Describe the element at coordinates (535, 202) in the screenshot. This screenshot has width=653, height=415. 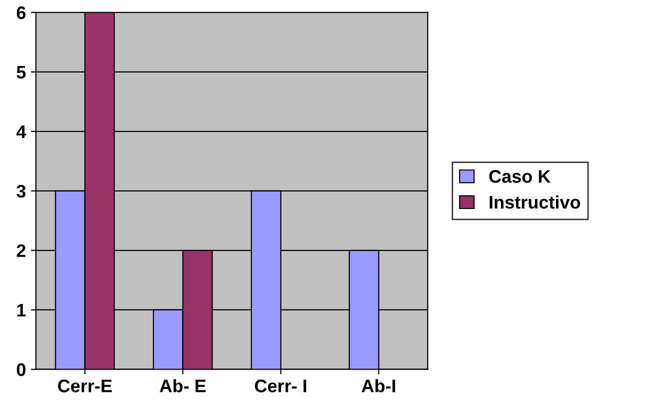
I see `legend-label: Instructivo` at that location.